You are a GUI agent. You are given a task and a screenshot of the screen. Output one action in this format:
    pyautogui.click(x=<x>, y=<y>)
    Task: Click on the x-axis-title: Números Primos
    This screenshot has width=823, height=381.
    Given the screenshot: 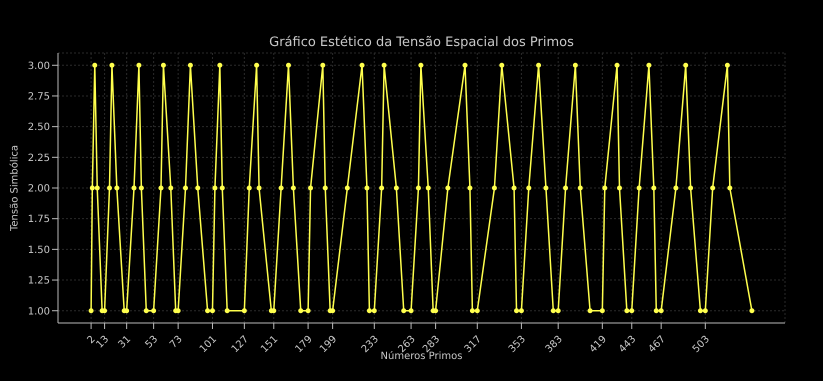 What is the action you would take?
    pyautogui.click(x=421, y=356)
    